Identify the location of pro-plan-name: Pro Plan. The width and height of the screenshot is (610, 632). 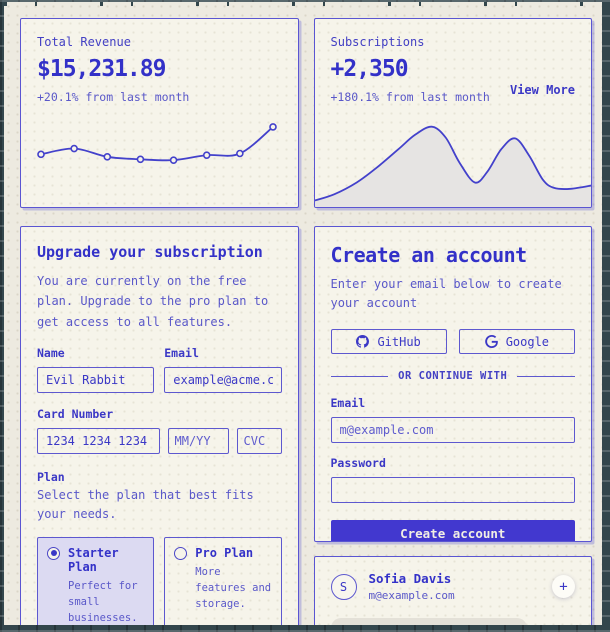
(224, 552).